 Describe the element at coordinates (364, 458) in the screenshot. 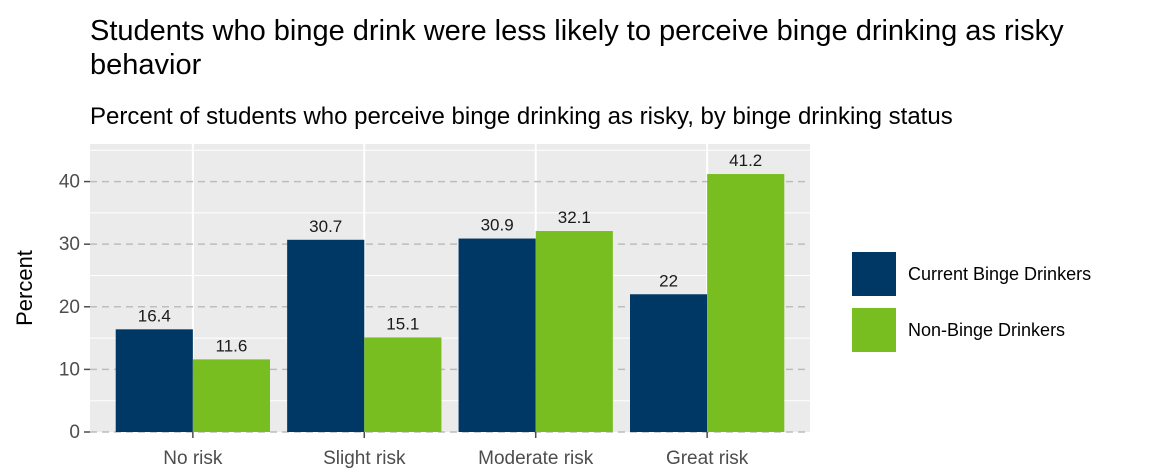

I see `x-tick-label: Slight risk` at that location.